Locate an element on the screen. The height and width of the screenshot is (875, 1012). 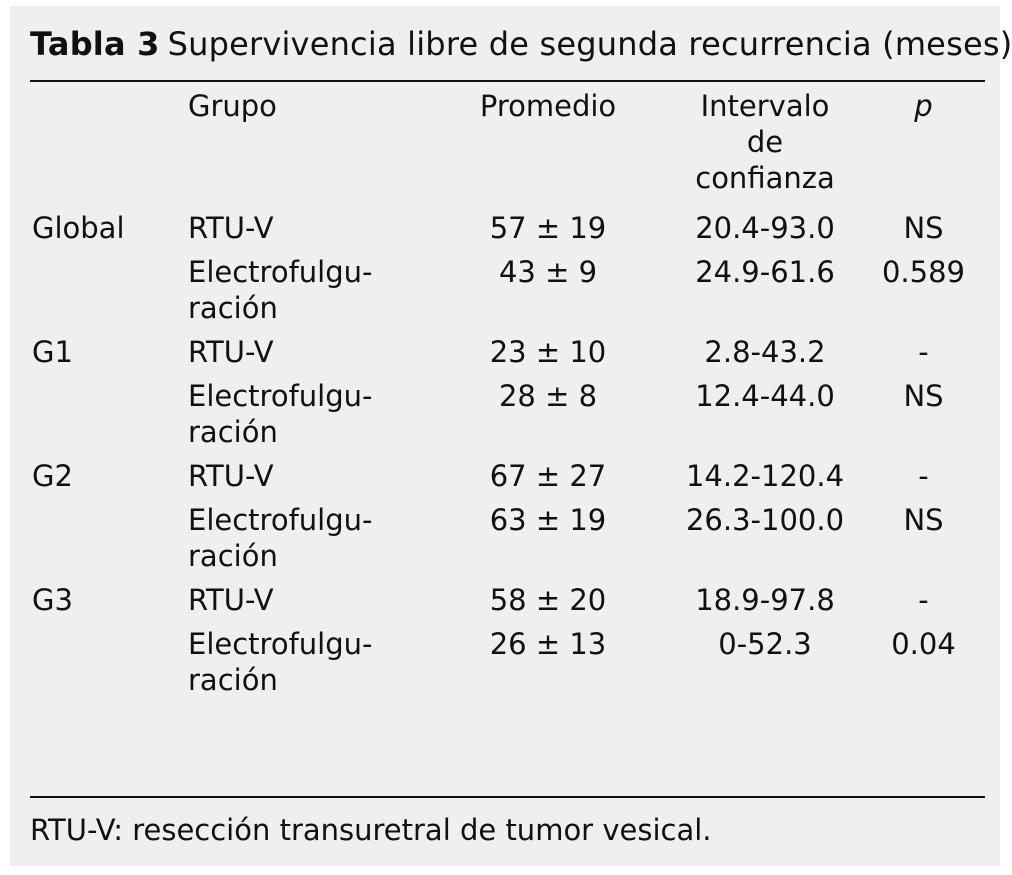
table-row: G2 RTU-V 67 ± 27 14.2-120.4 - is located at coordinates (507, 480).